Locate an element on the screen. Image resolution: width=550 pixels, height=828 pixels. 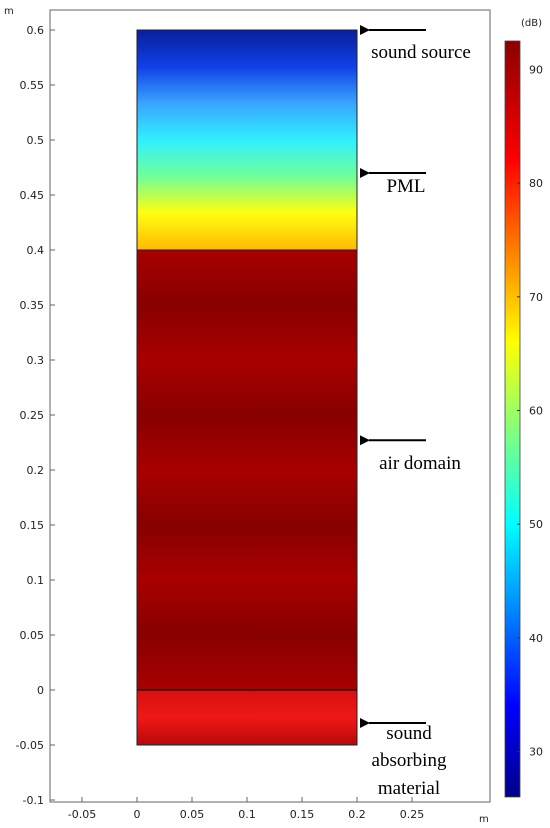
y-tick-label: -0.05 is located at coordinates (30, 745).